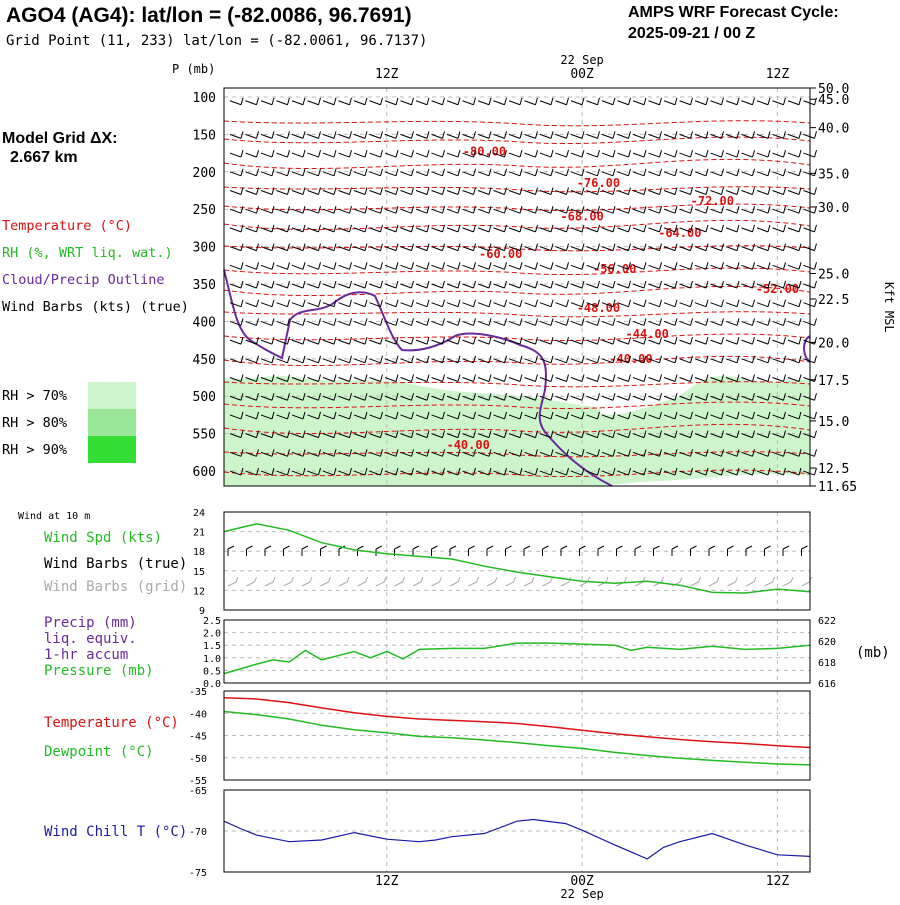 This screenshot has height=905, width=900. I want to click on dewpoint-line, so click(517, 738).